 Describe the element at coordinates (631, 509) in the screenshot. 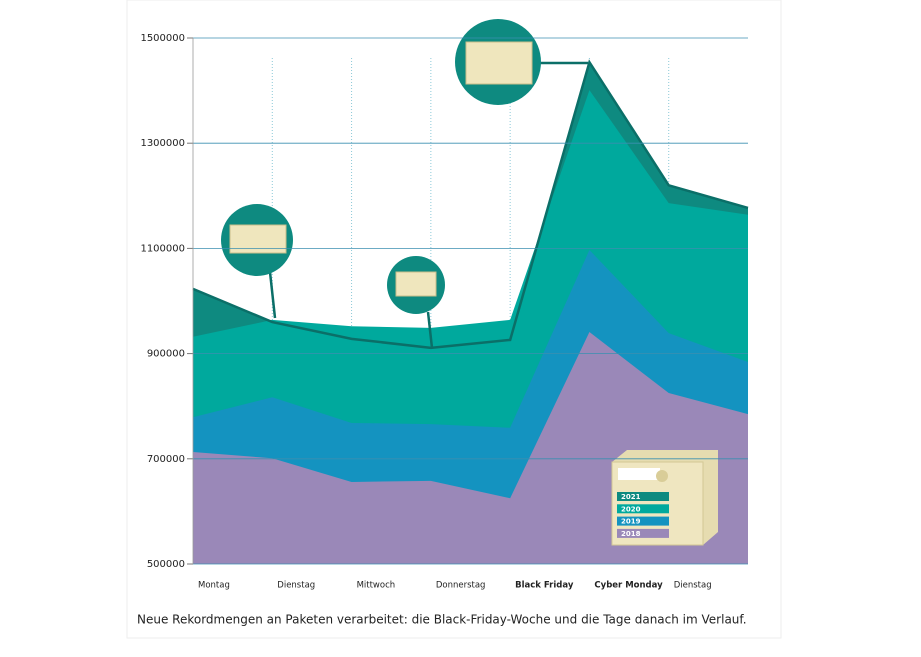

I see `legend-label: 2020` at that location.